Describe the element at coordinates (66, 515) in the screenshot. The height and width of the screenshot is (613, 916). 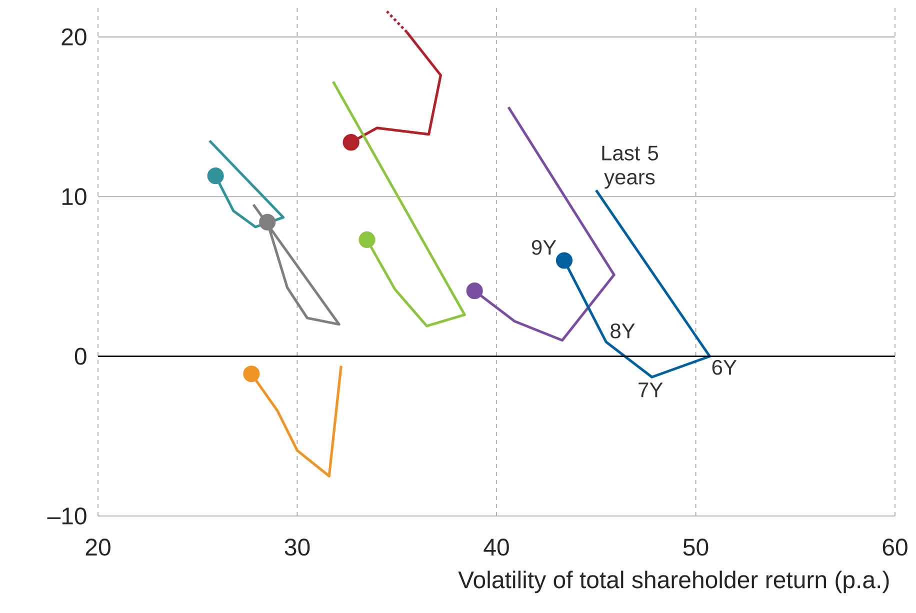
I see `y-tick-label: –10` at that location.